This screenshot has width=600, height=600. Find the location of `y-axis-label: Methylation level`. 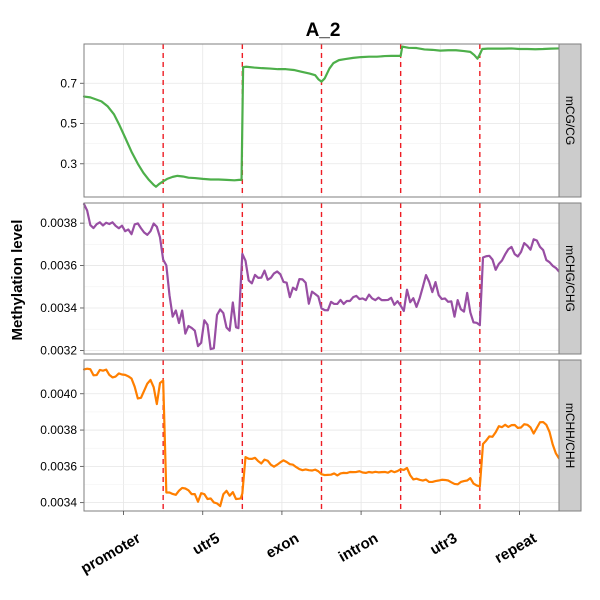

y-axis-label: Methylation level is located at coordinates (17, 280).